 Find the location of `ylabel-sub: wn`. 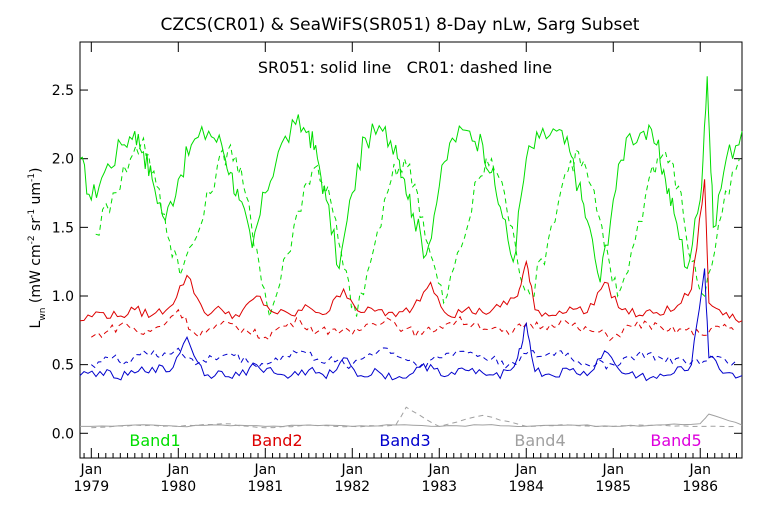

ylabel-sub: wn is located at coordinates (43, 314).